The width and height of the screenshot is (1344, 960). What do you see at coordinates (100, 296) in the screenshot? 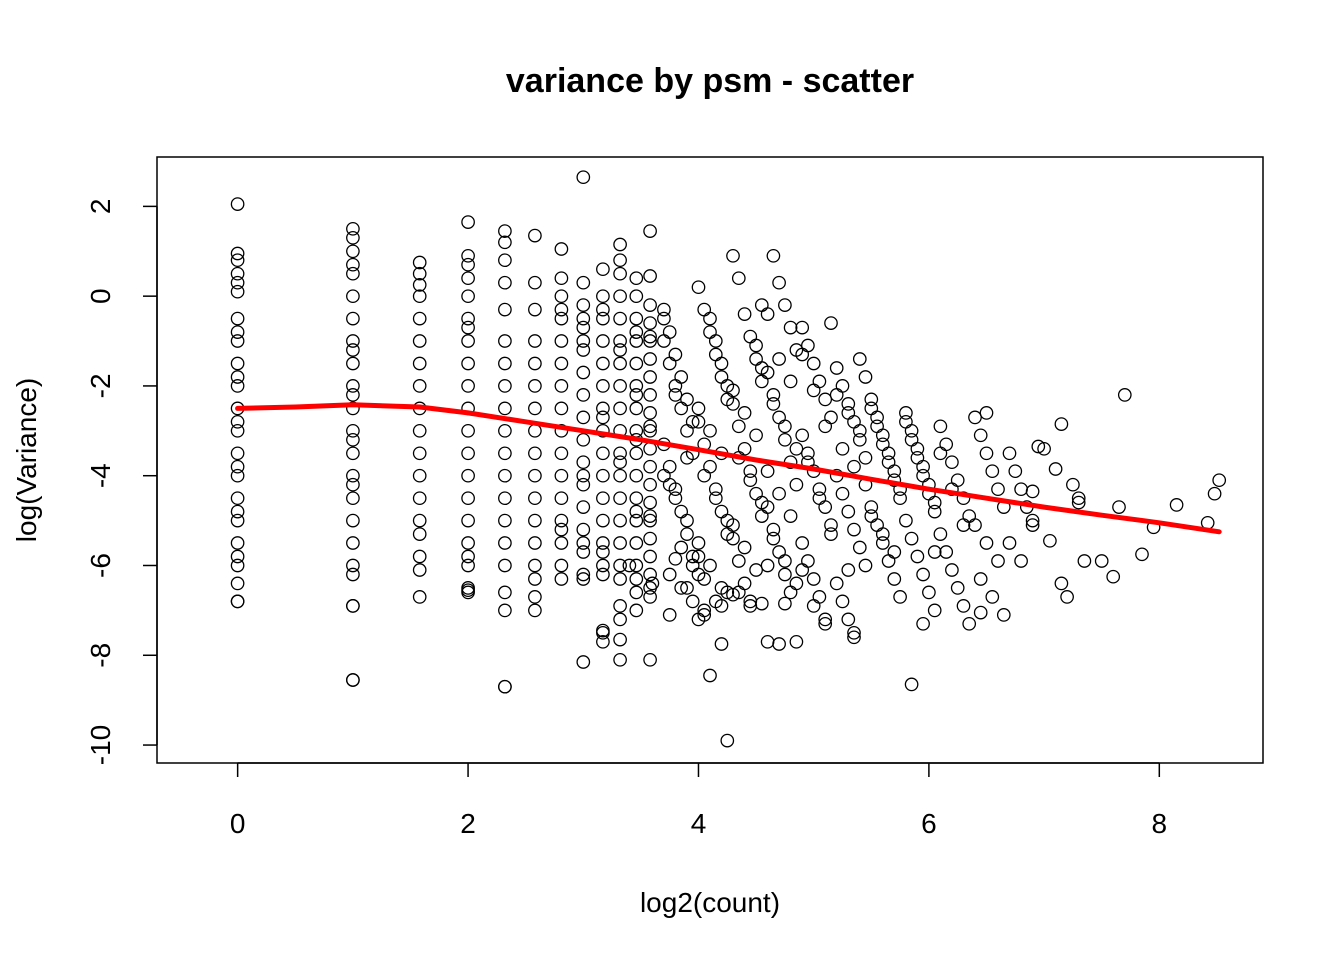
I see `y-tick-label: 0` at bounding box center [100, 296].